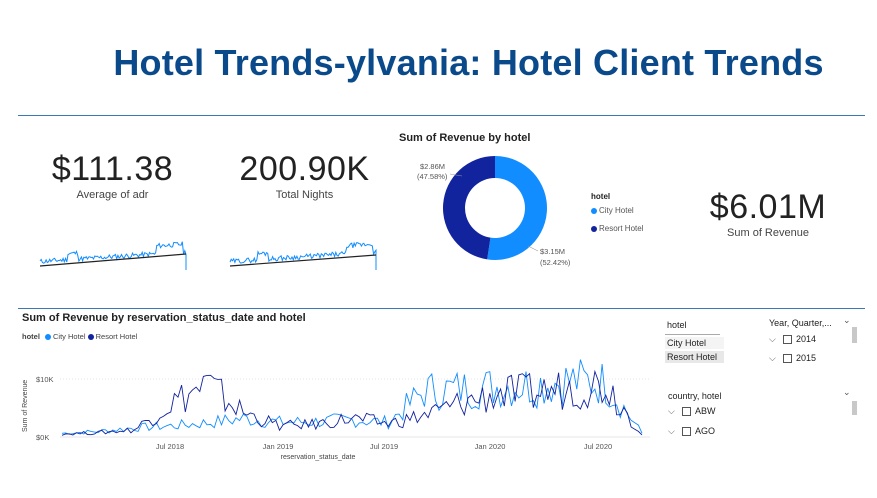 This screenshot has height=498, width=877. I want to click on checkbox-2014, so click(787, 340).